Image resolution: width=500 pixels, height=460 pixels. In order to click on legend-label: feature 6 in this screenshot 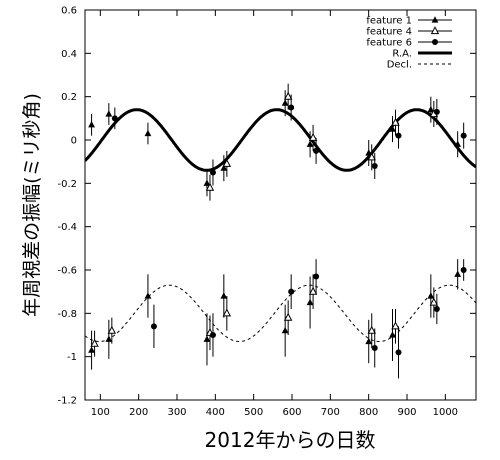, I will do `click(389, 43)`.